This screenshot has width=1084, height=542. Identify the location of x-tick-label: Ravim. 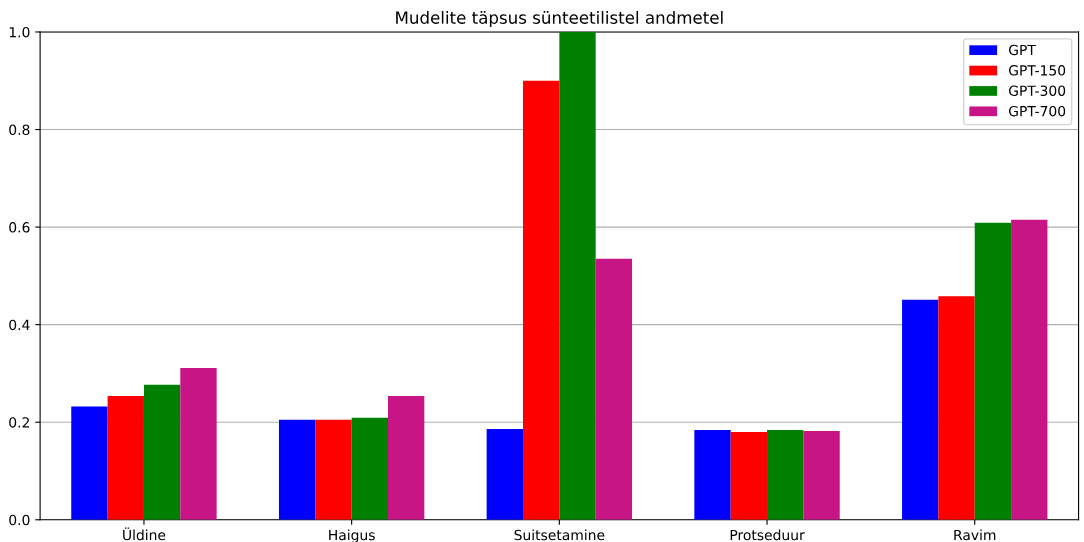
(975, 535).